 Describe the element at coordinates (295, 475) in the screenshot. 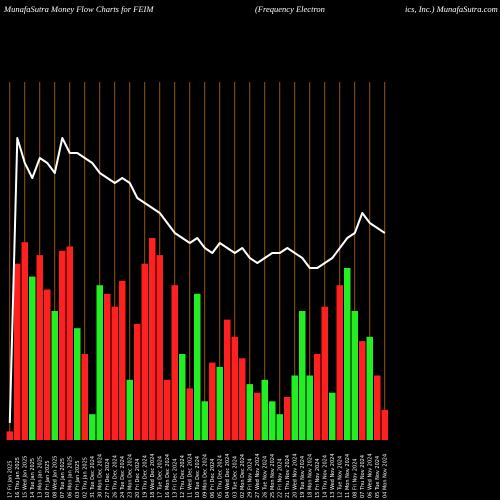

I see `x-tick-label: 20 Wed Nov 2024` at that location.